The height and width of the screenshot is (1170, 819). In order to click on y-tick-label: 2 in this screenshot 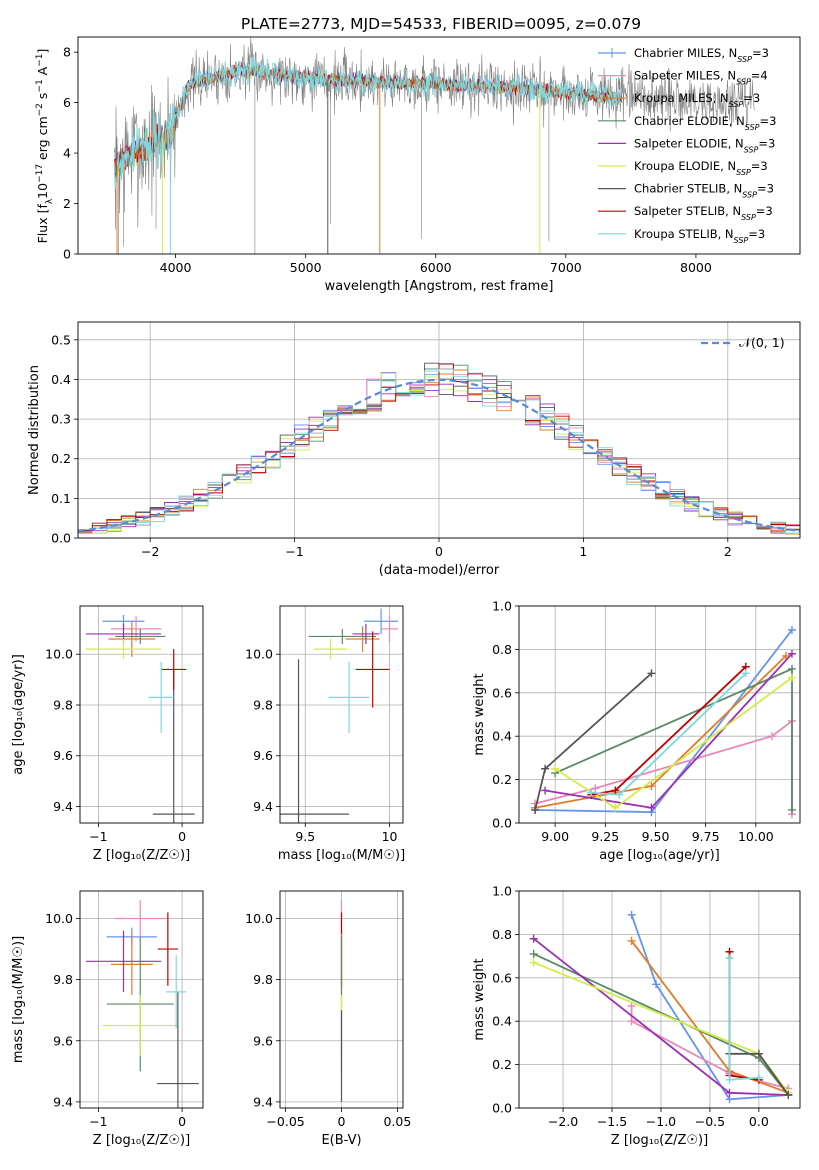, I will do `click(67, 203)`.